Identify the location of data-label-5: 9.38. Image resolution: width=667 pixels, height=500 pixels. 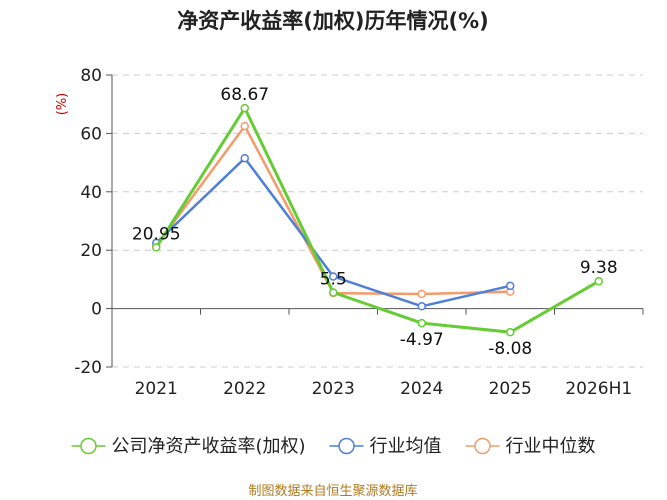
(599, 268).